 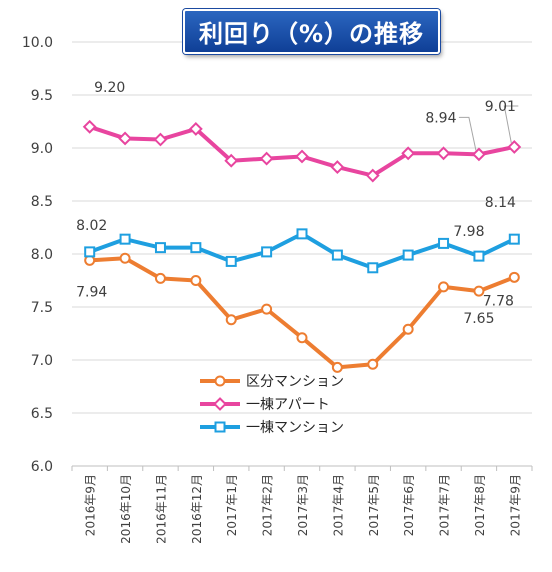 What do you see at coordinates (42, 96) in the screenshot?
I see `y-tick-label: 9.5` at bounding box center [42, 96].